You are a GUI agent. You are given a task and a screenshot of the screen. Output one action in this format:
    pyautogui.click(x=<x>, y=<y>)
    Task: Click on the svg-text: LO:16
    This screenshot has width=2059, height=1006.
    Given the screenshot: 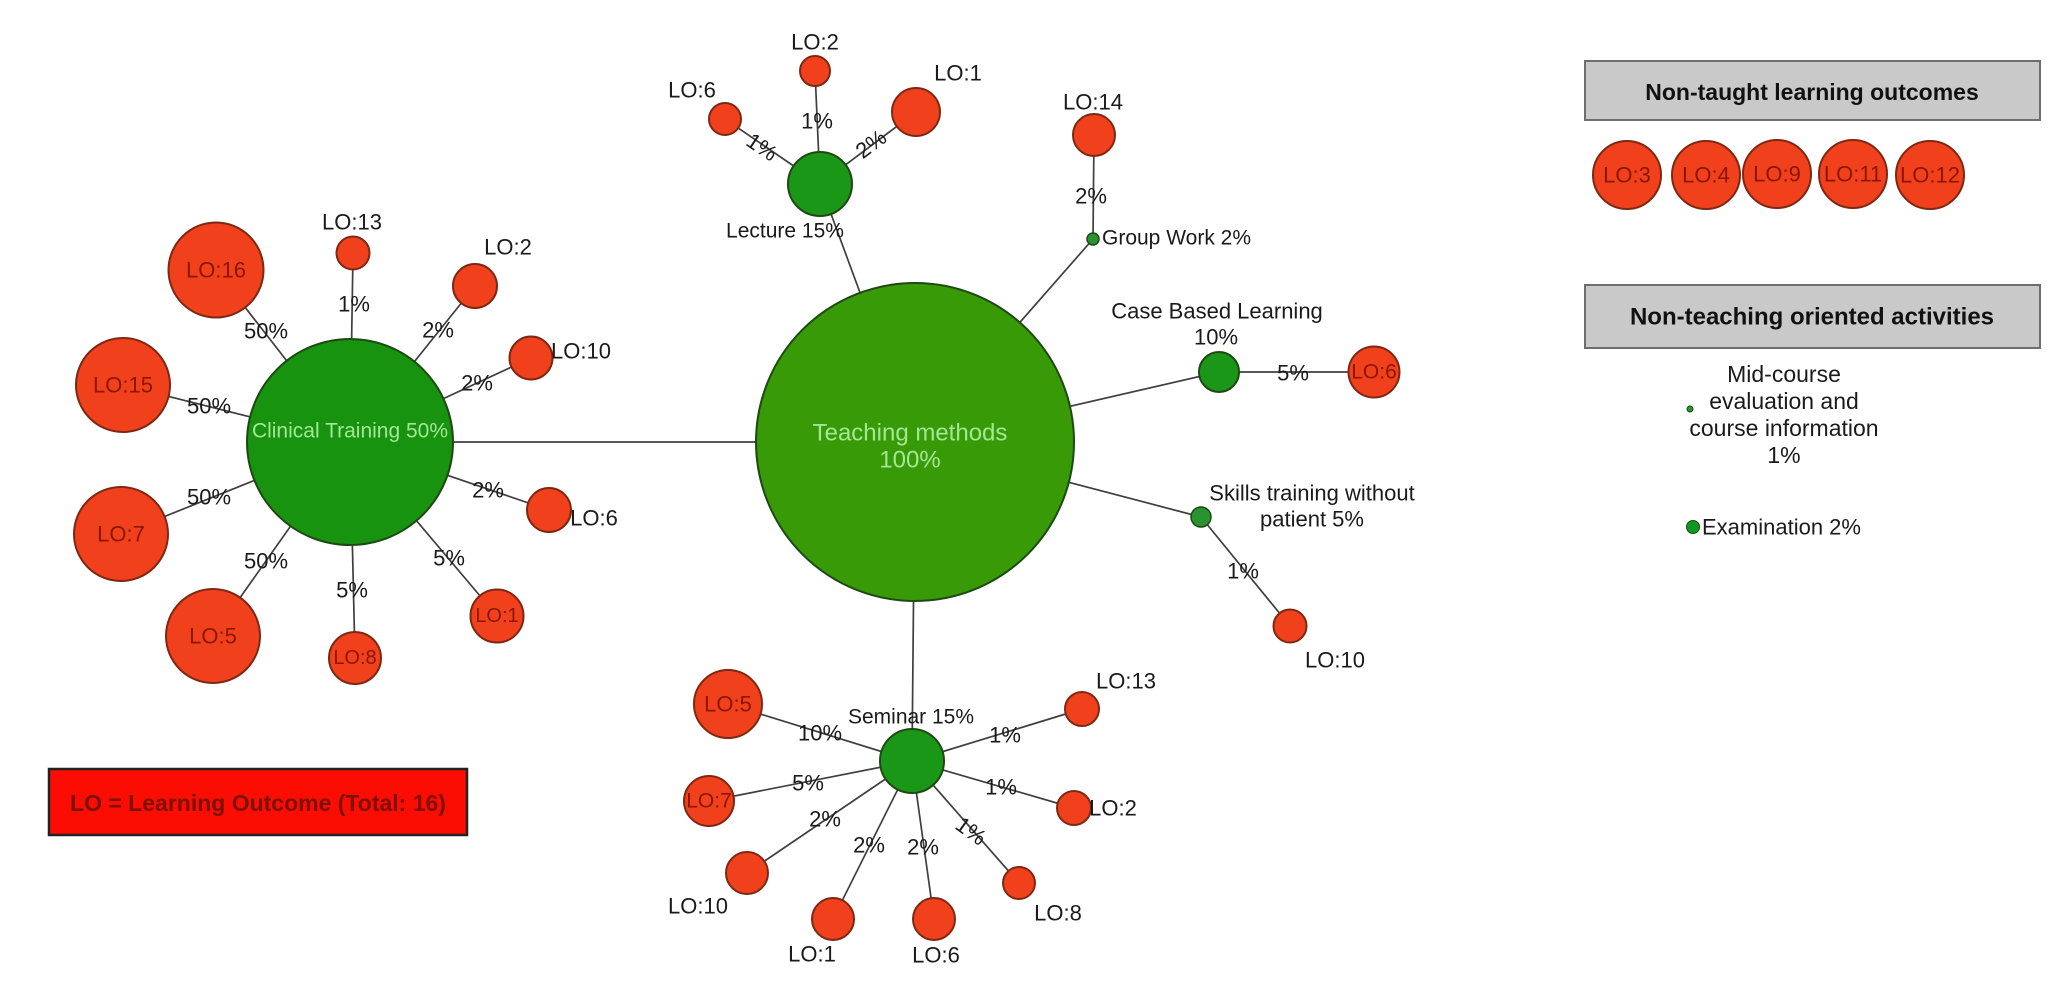 What is the action you would take?
    pyautogui.click(x=216, y=270)
    